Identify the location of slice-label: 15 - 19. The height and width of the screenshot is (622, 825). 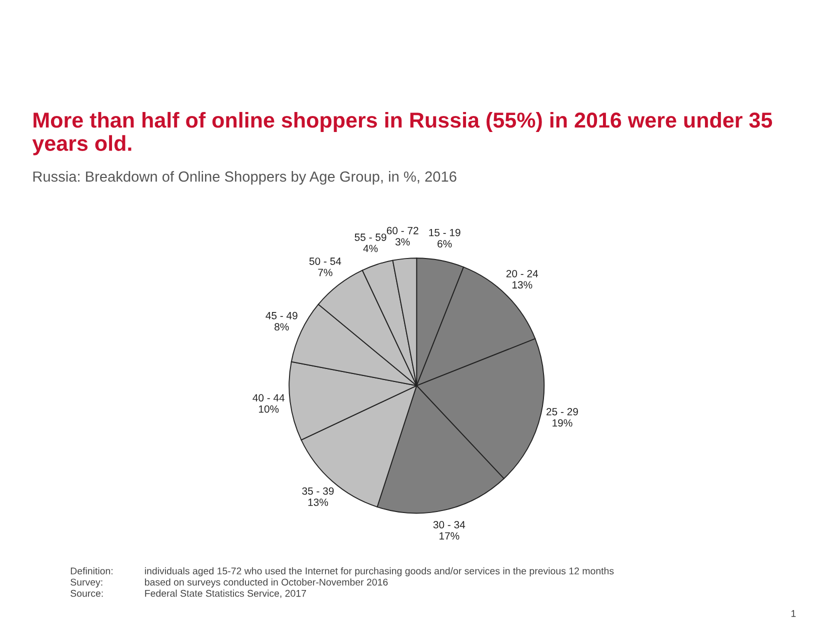
(444, 232).